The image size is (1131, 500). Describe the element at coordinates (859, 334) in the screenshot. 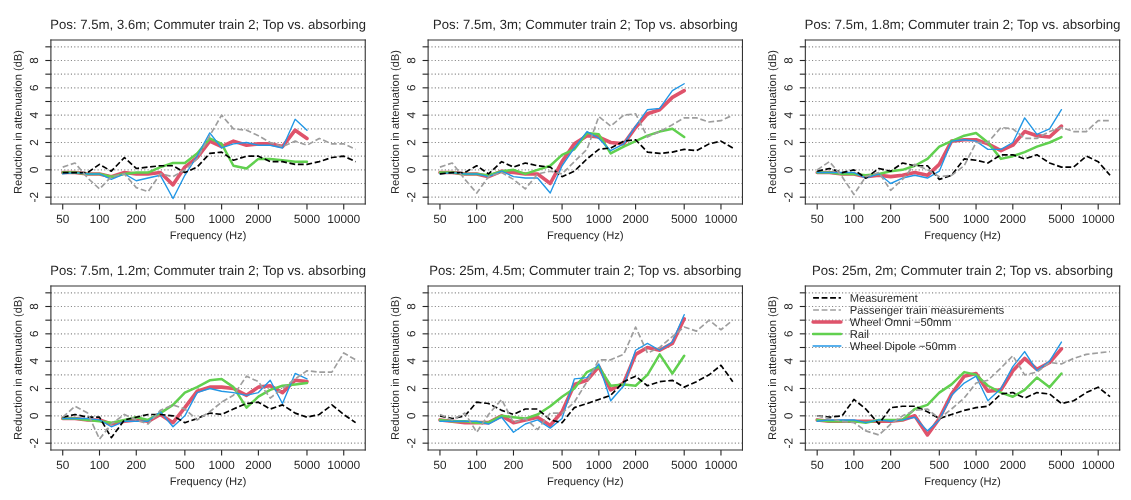

I see `legend-label: Rail` at that location.